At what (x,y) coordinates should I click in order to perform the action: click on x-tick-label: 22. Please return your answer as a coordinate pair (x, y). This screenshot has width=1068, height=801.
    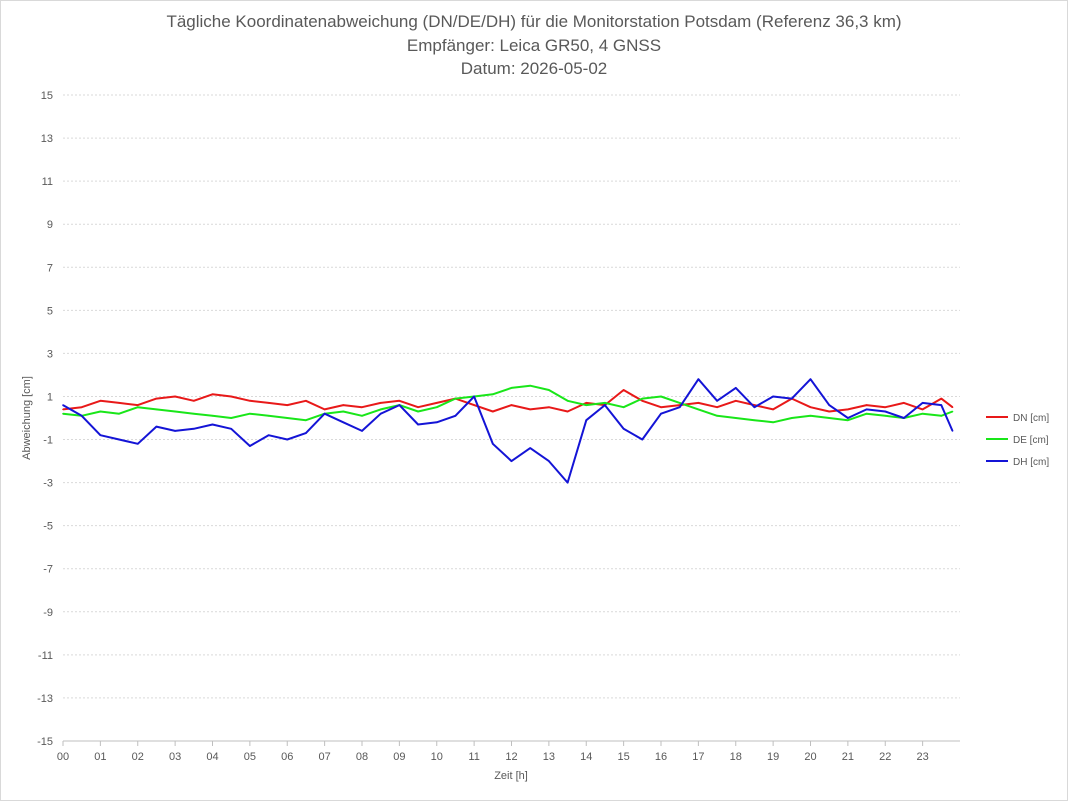
    Looking at the image, I should click on (885, 757).